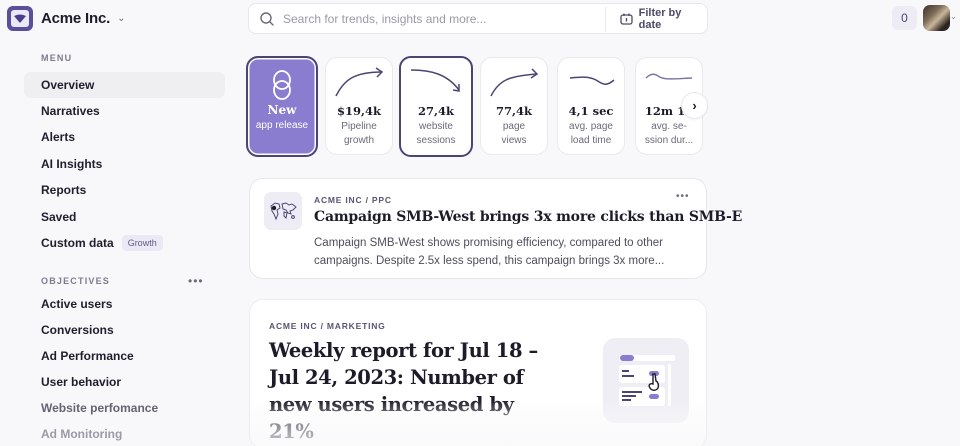 This screenshot has width=960, height=446. Describe the element at coordinates (76, 281) in the screenshot. I see `objectives-section-label: OBJECTIVES` at that location.